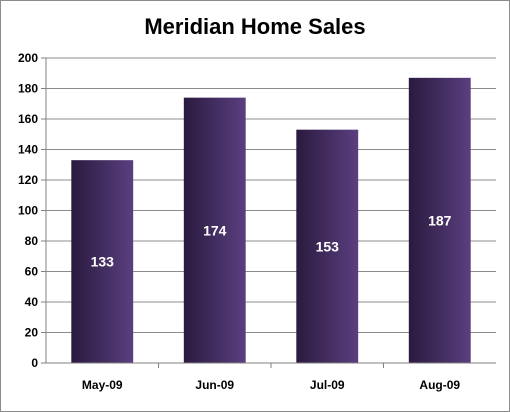  Describe the element at coordinates (28, 89) in the screenshot. I see `y-tick-label: 180` at that location.